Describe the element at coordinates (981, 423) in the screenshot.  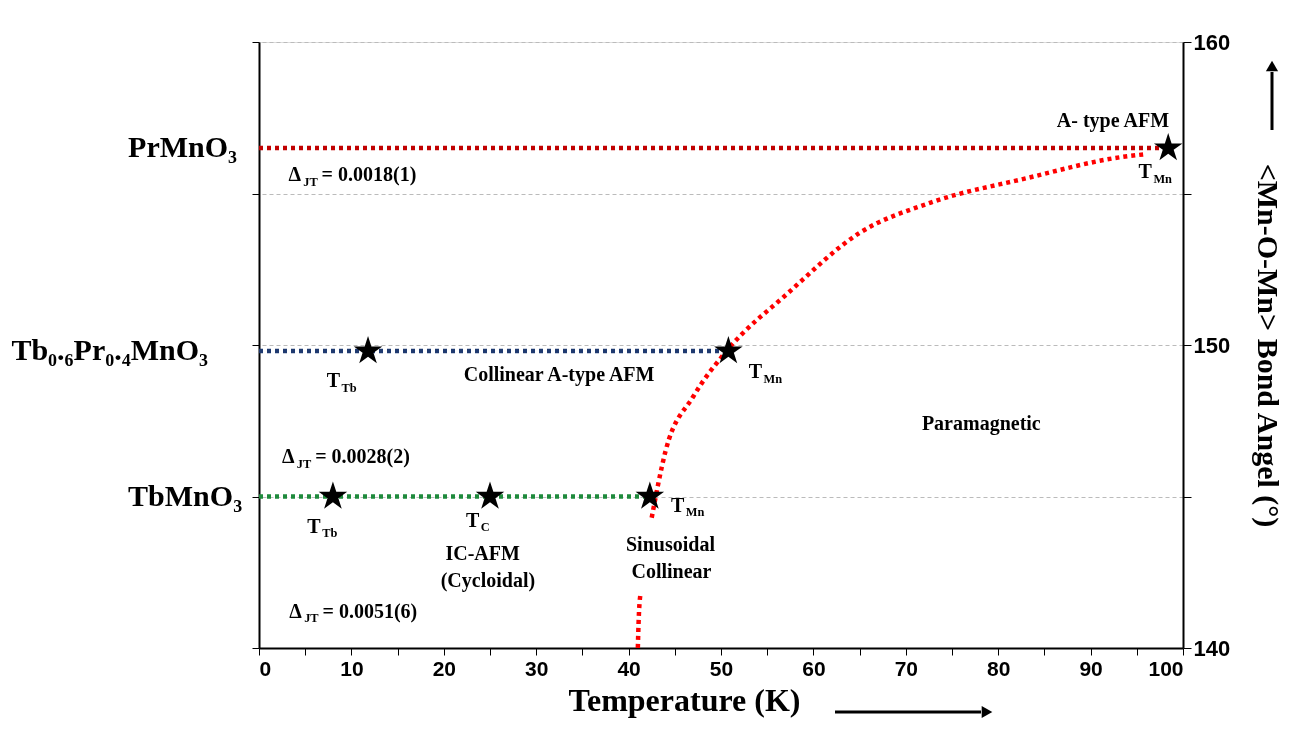
I see `annotation: Paramagnetic` at that location.